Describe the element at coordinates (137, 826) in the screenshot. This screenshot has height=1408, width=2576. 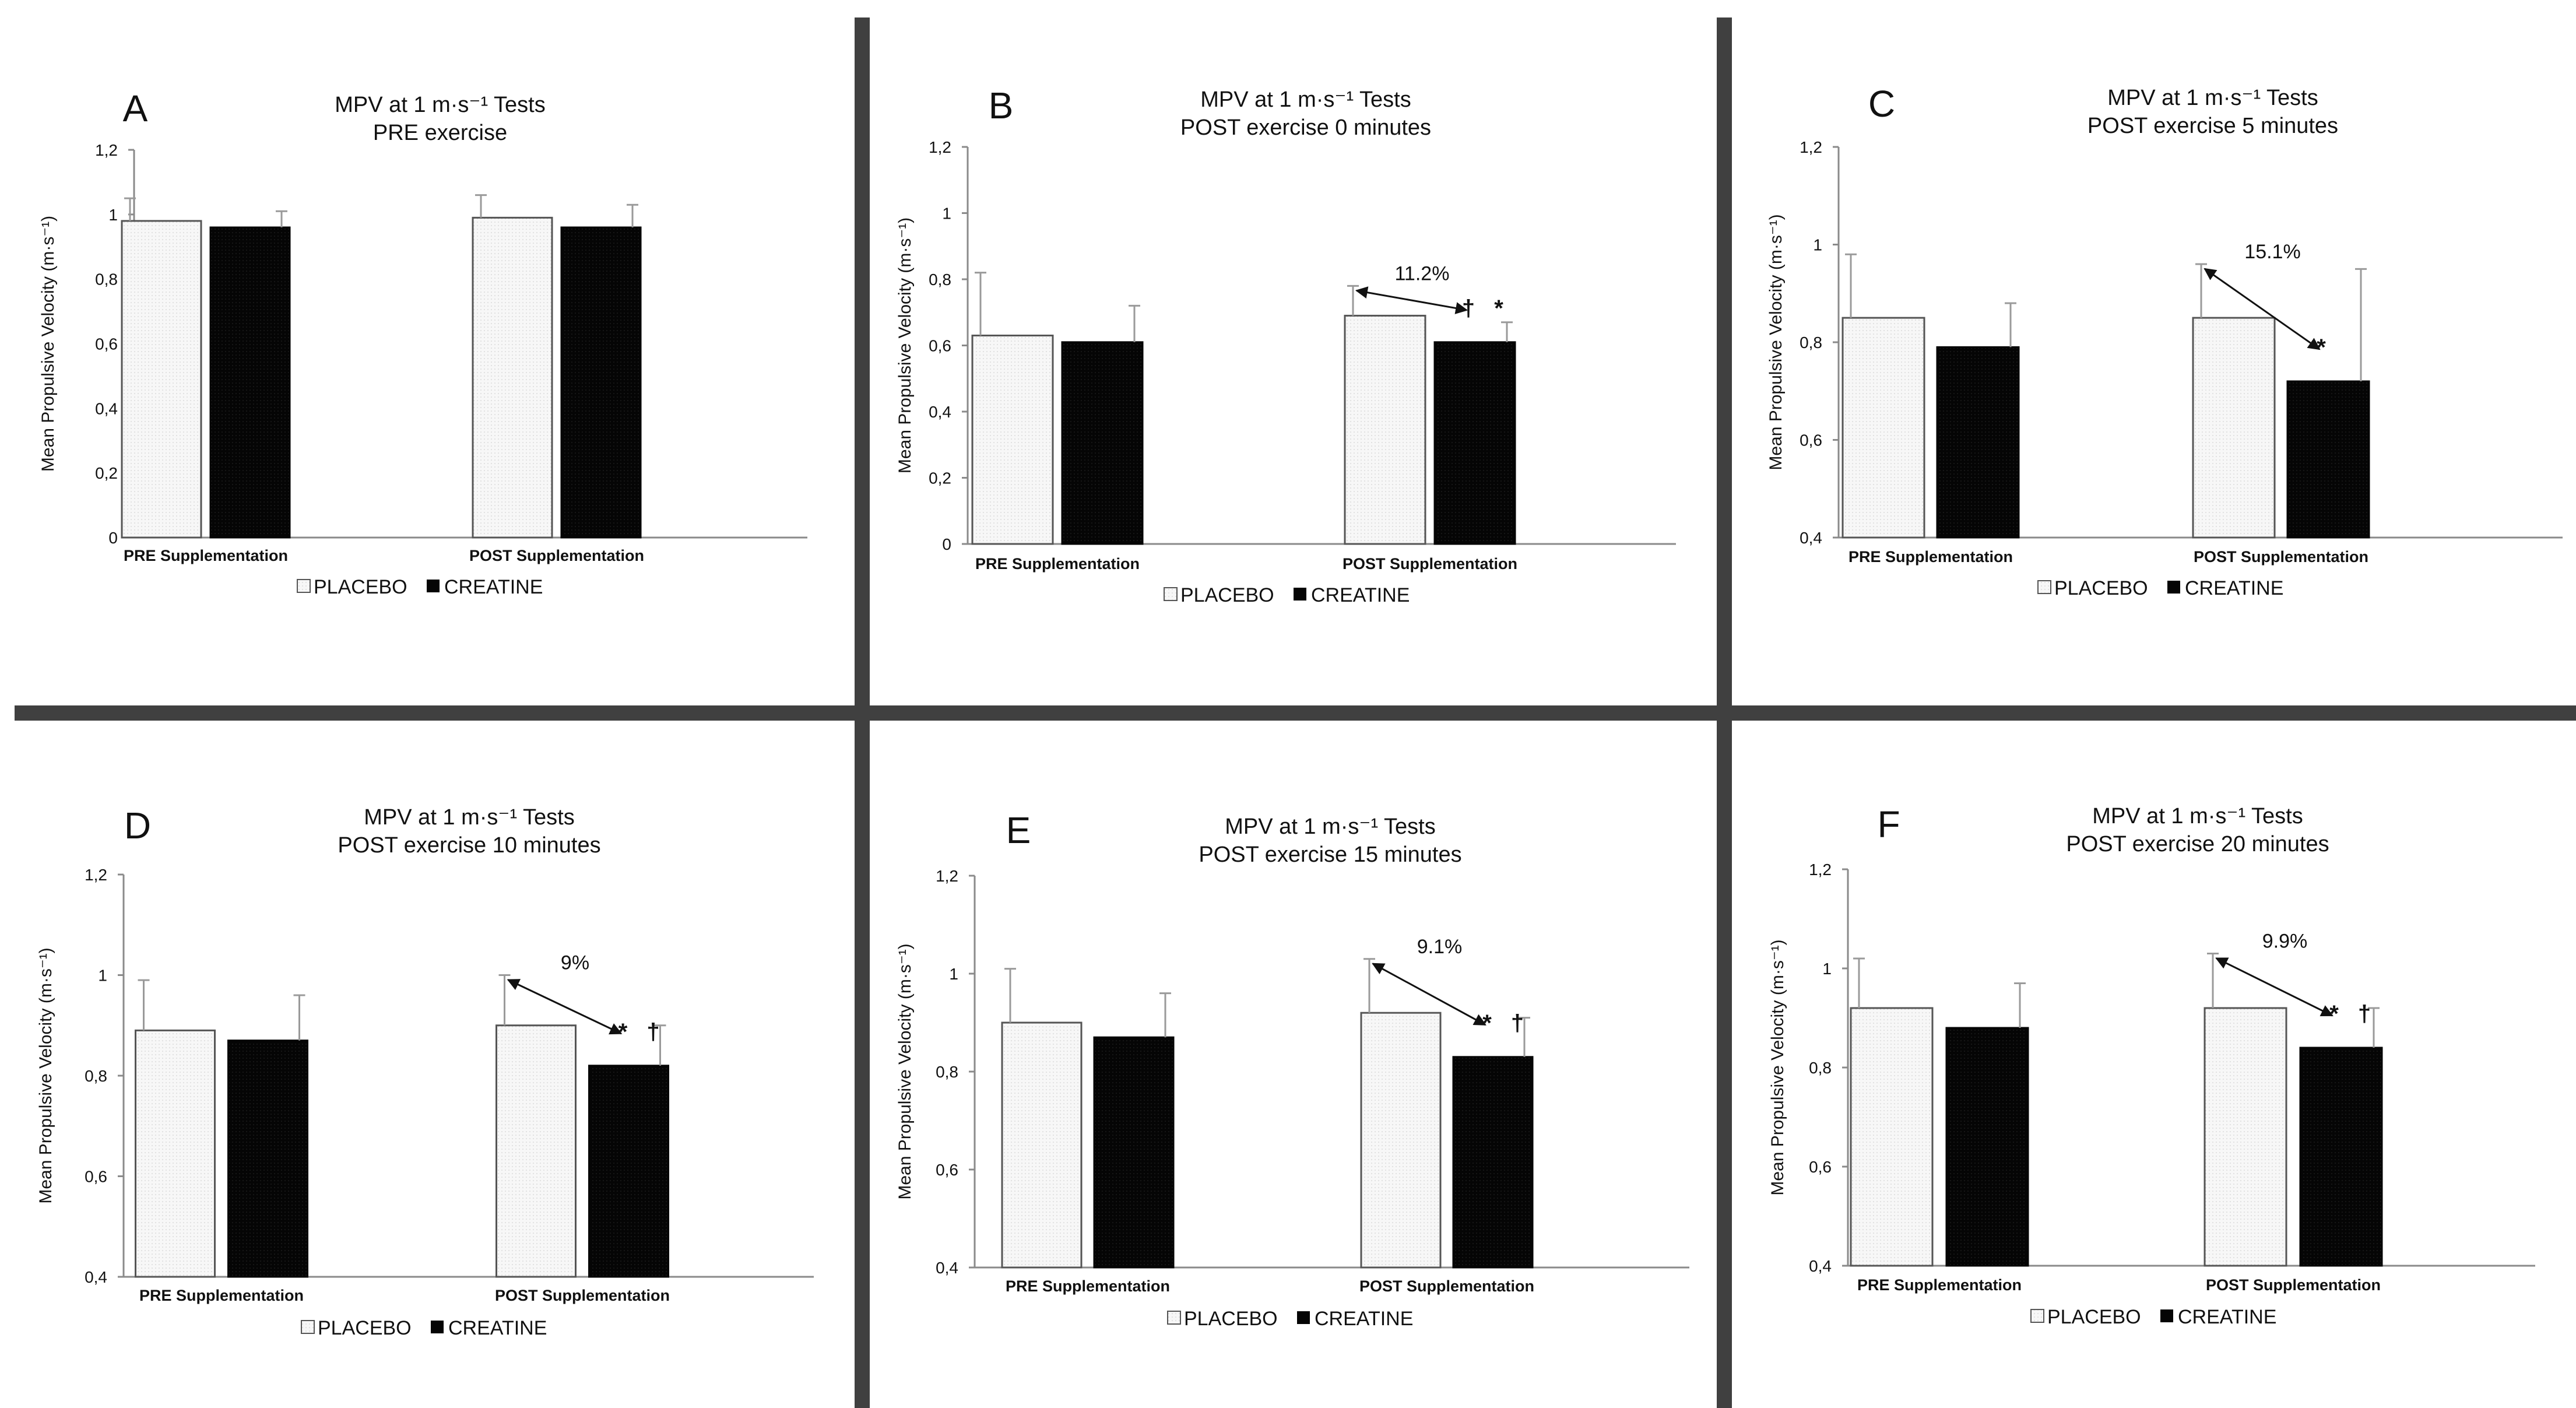
I see `panel-letter-d: D` at that location.